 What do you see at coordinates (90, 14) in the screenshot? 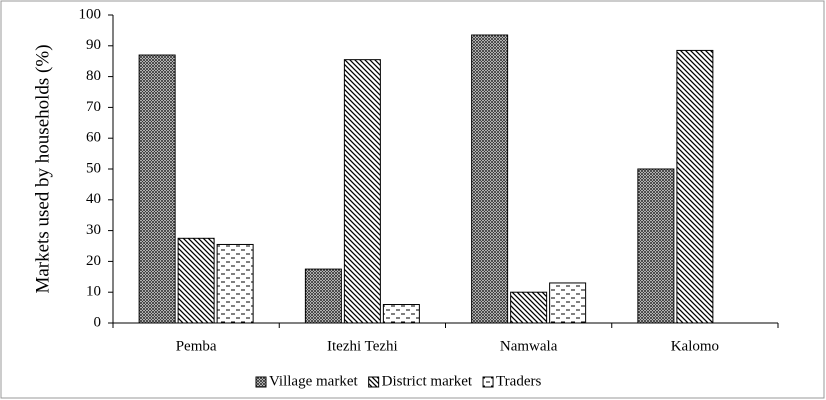
I see `y-tick-label: 100` at bounding box center [90, 14].